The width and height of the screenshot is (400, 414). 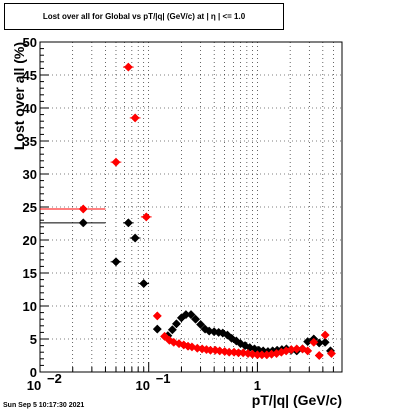 I want to click on x-tick-label: 1, so click(x=257, y=385).